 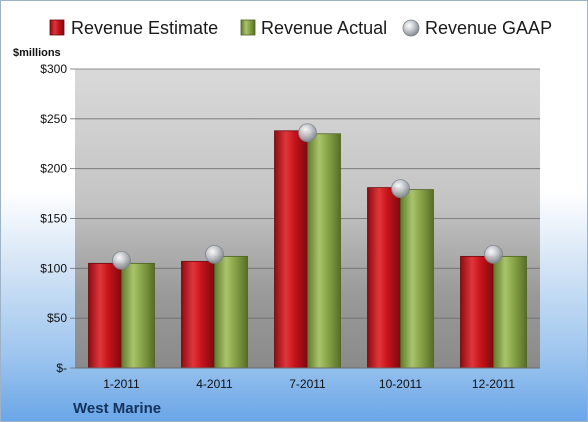 I want to click on y-tick-label: $100, so click(x=53, y=268).